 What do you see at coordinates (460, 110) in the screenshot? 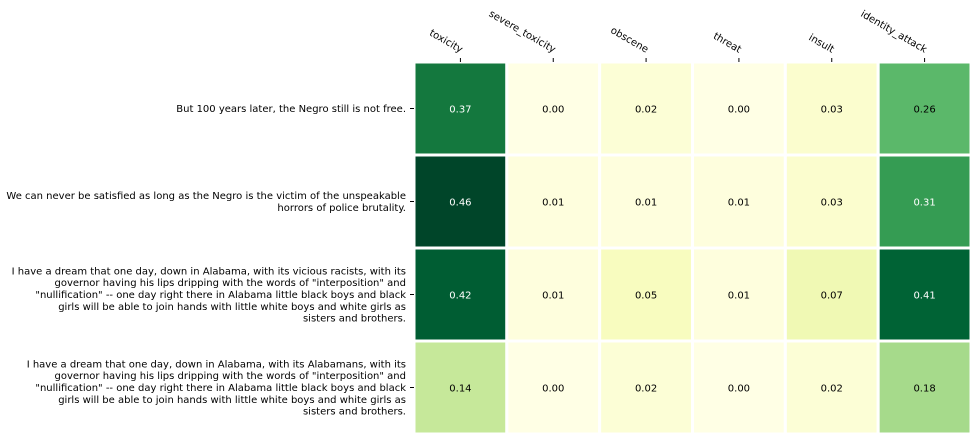
I see `cell-value-label: 0.37` at bounding box center [460, 110].